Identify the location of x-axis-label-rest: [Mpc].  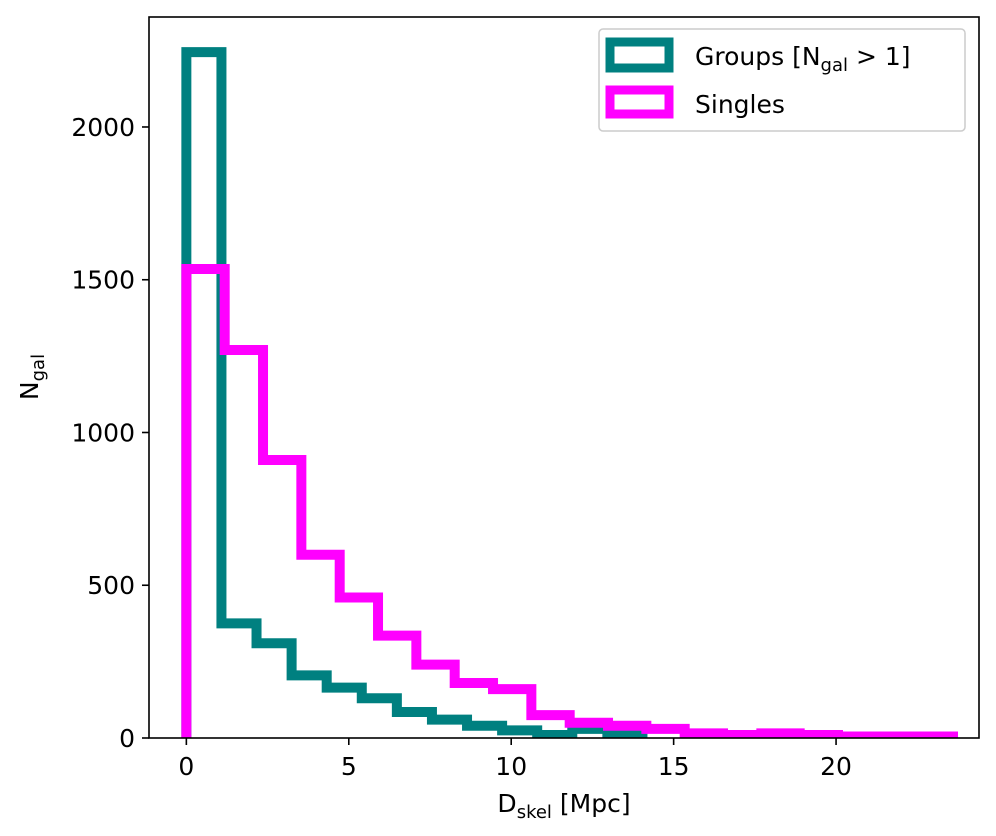
(591, 803).